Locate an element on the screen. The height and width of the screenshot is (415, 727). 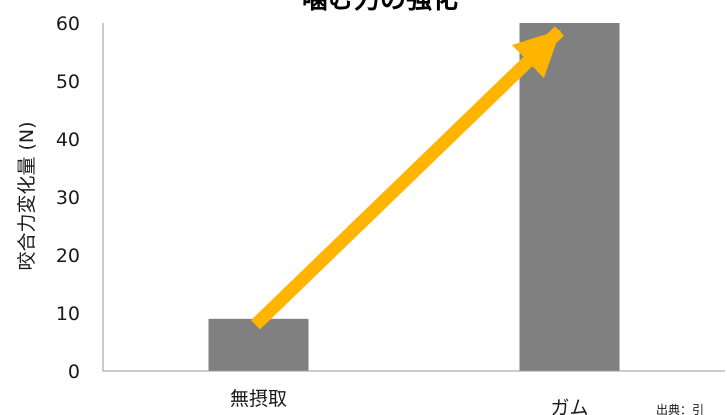
x-category-label: 無摂取 is located at coordinates (258, 399).